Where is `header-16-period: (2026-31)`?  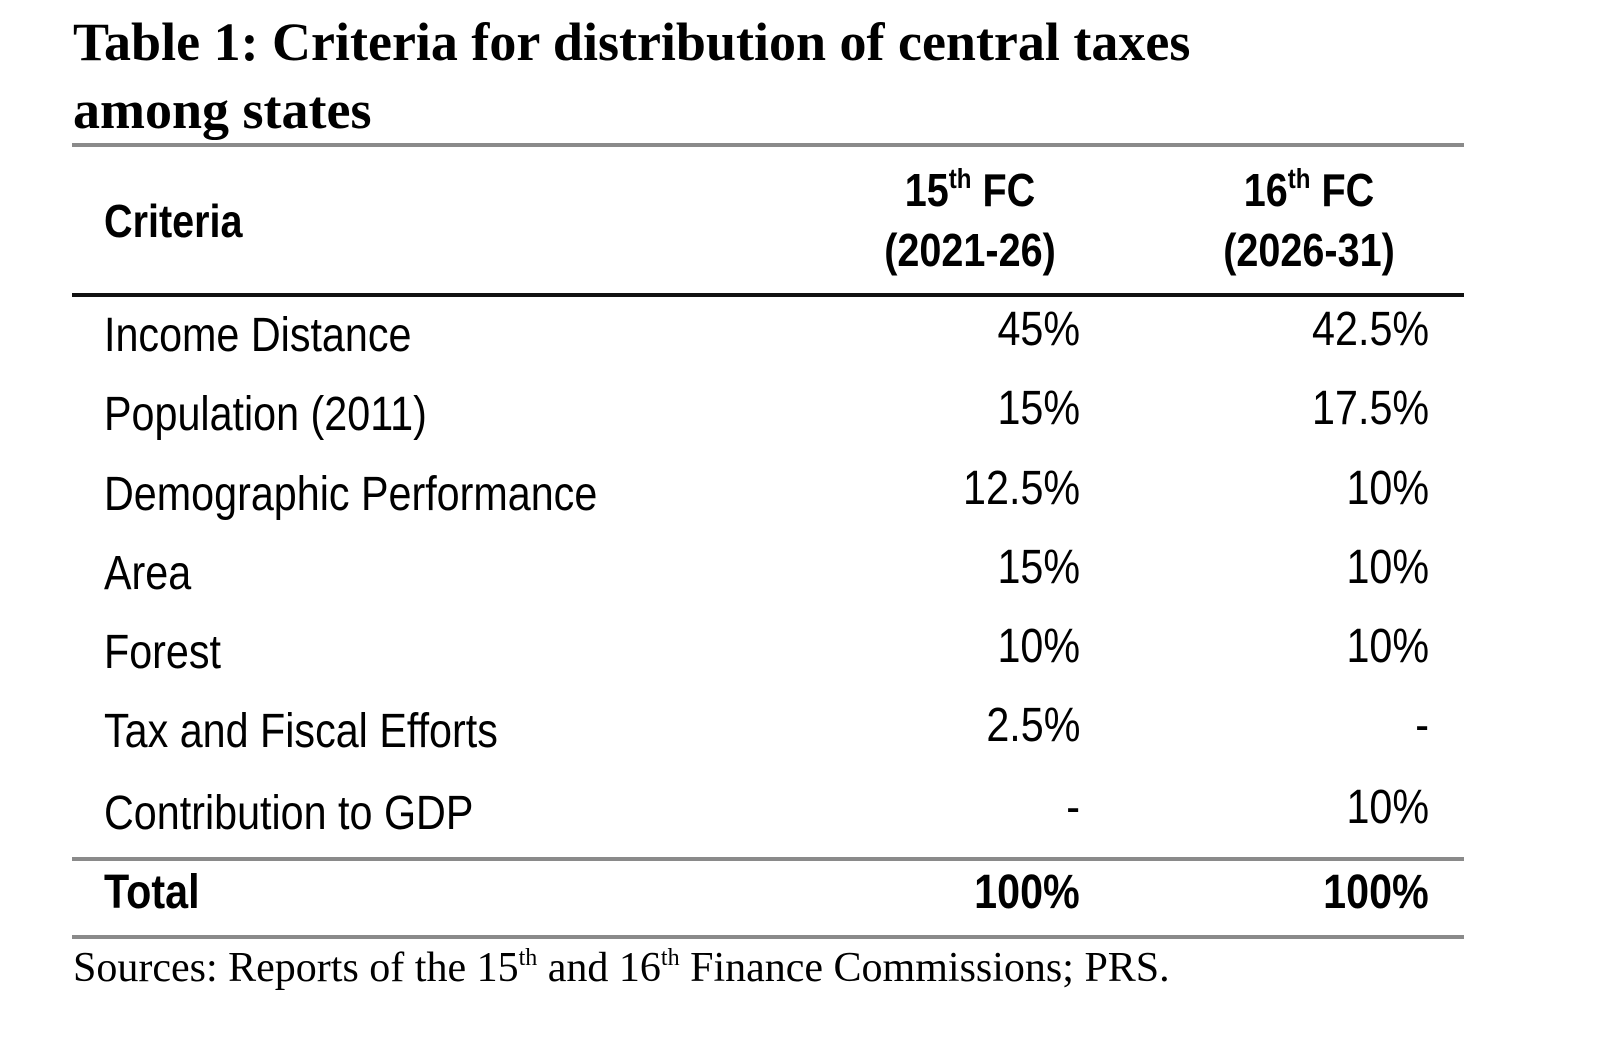
header-16-period: (2026-31) is located at coordinates (1309, 250).